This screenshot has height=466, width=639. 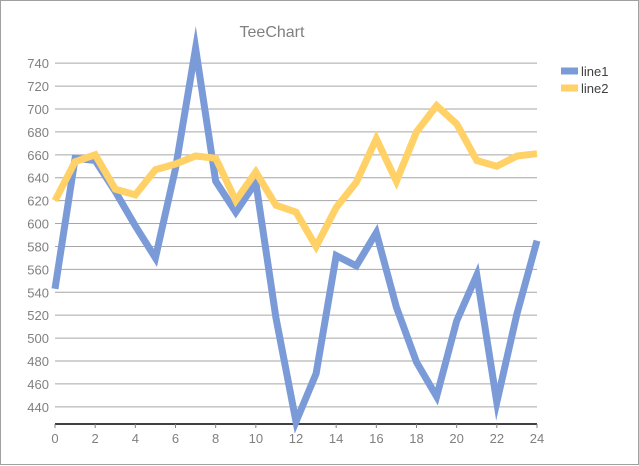 I want to click on x-tick-label: 6, so click(x=175, y=438).